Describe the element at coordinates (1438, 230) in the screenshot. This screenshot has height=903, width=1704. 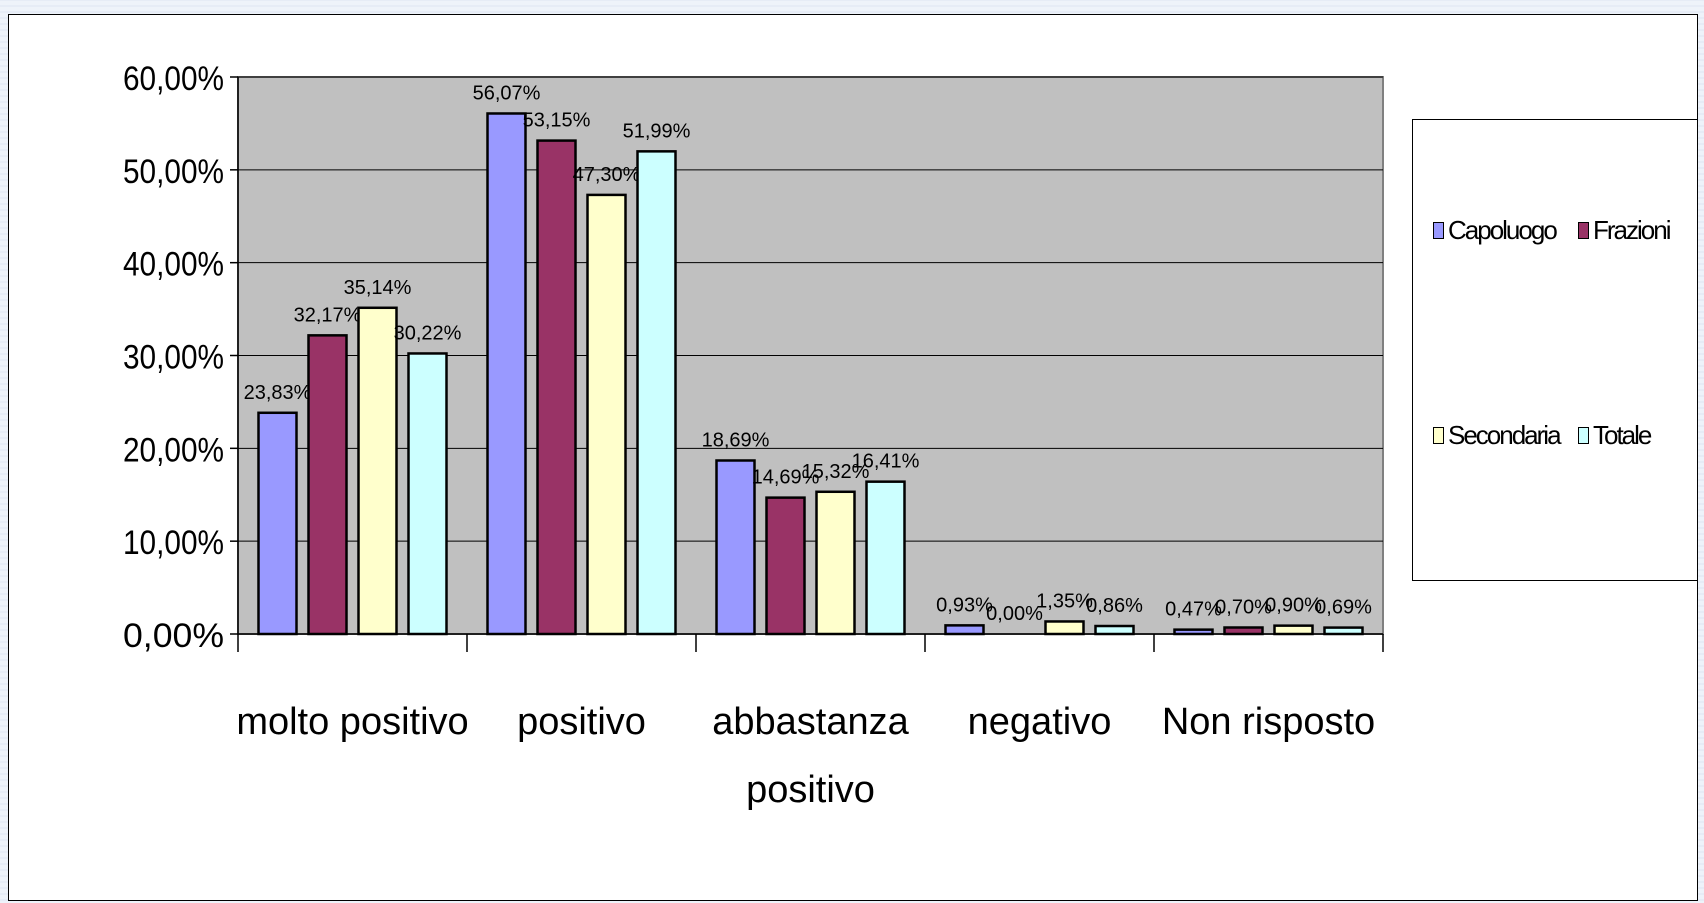
I see `legend-swatch-capoluogo` at that location.